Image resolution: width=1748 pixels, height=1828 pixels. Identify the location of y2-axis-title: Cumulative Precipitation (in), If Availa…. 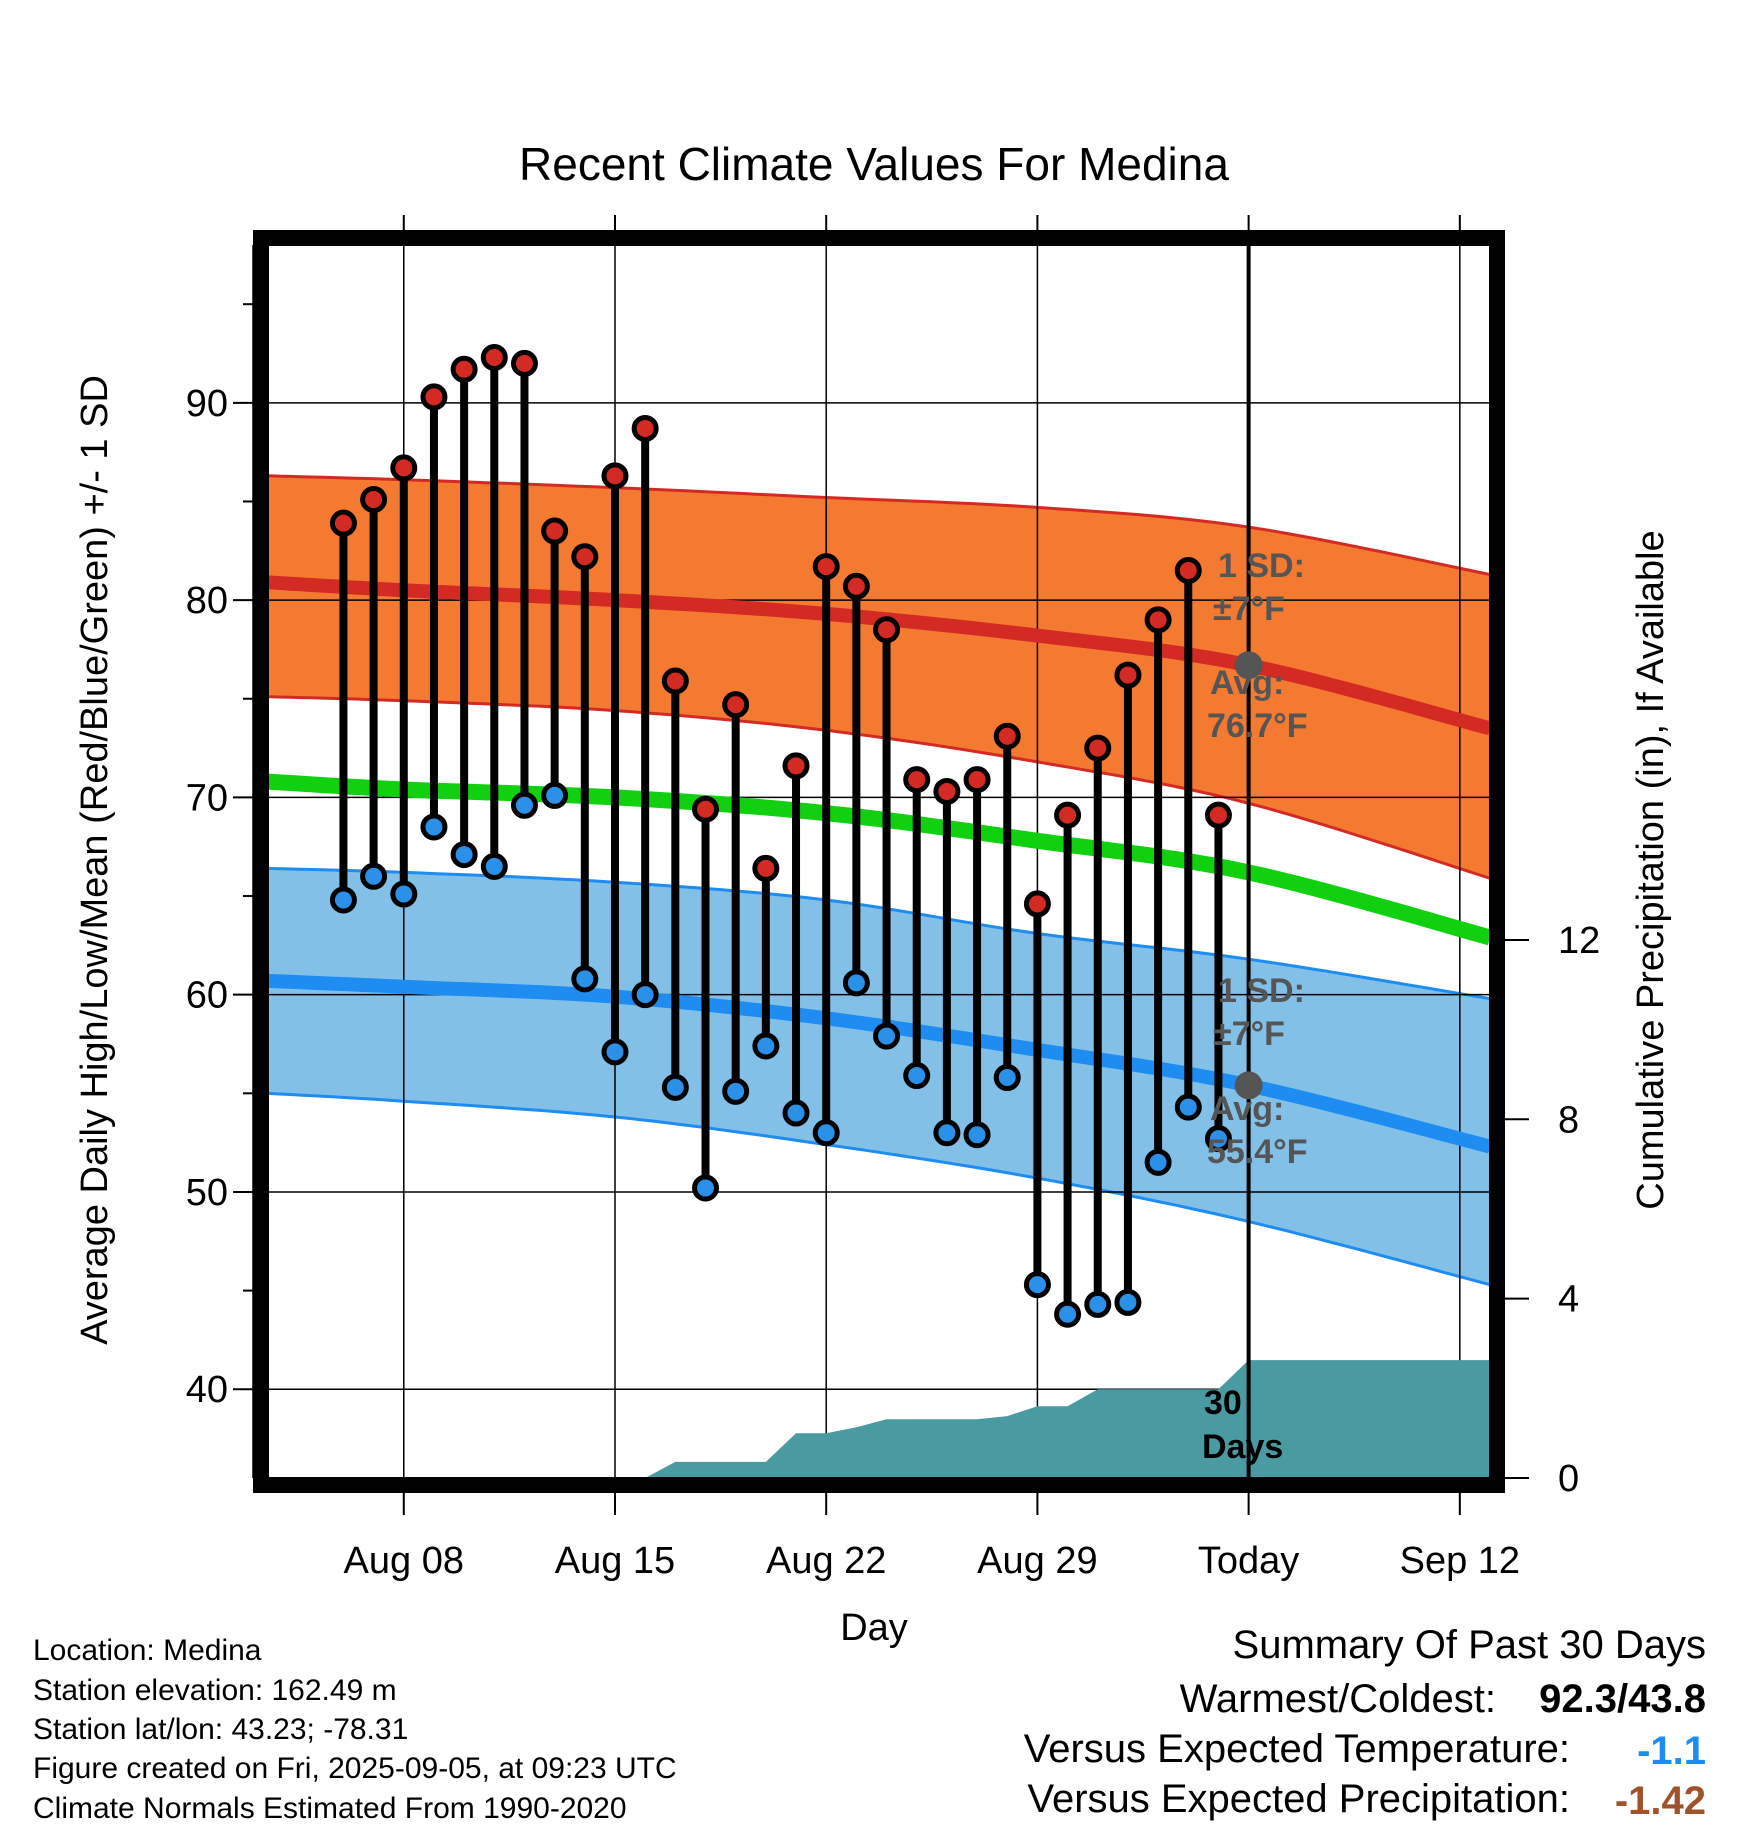
(1651, 869).